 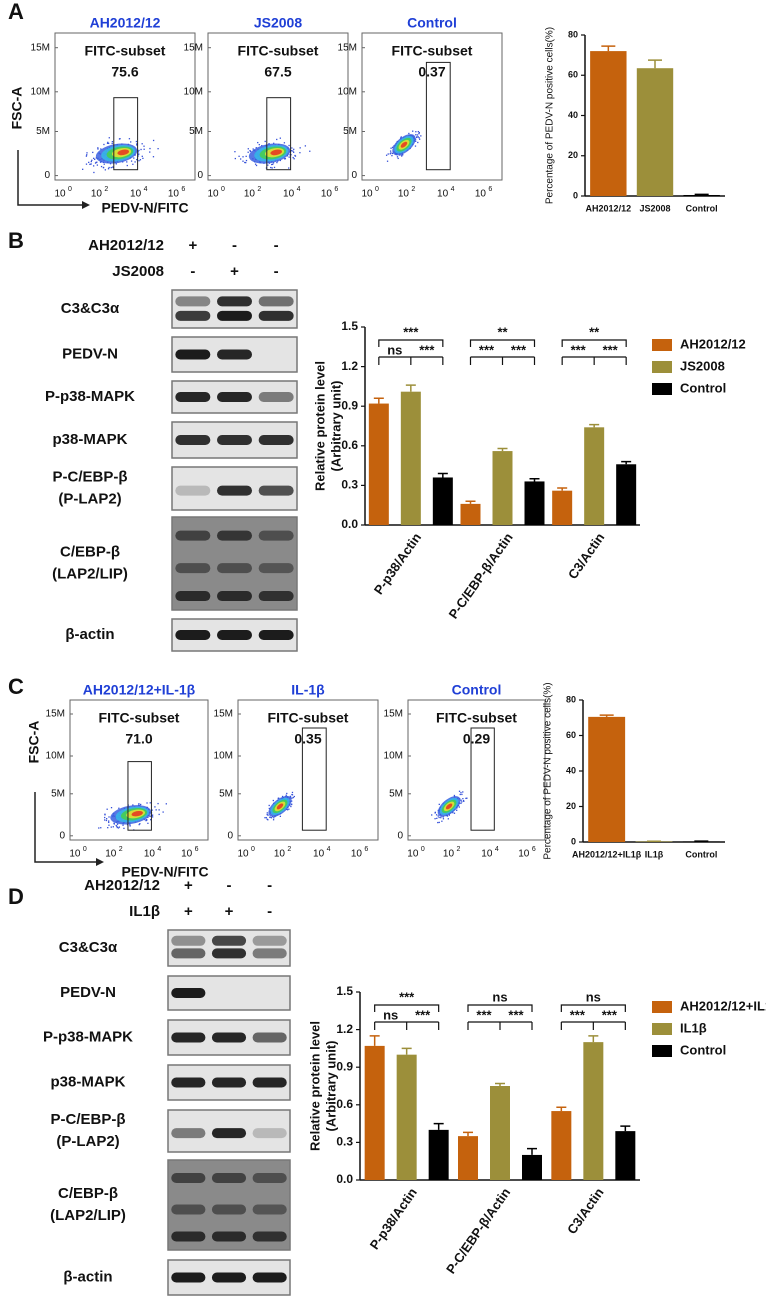 What do you see at coordinates (662, 389) in the screenshot?
I see `legend-swatch` at bounding box center [662, 389].